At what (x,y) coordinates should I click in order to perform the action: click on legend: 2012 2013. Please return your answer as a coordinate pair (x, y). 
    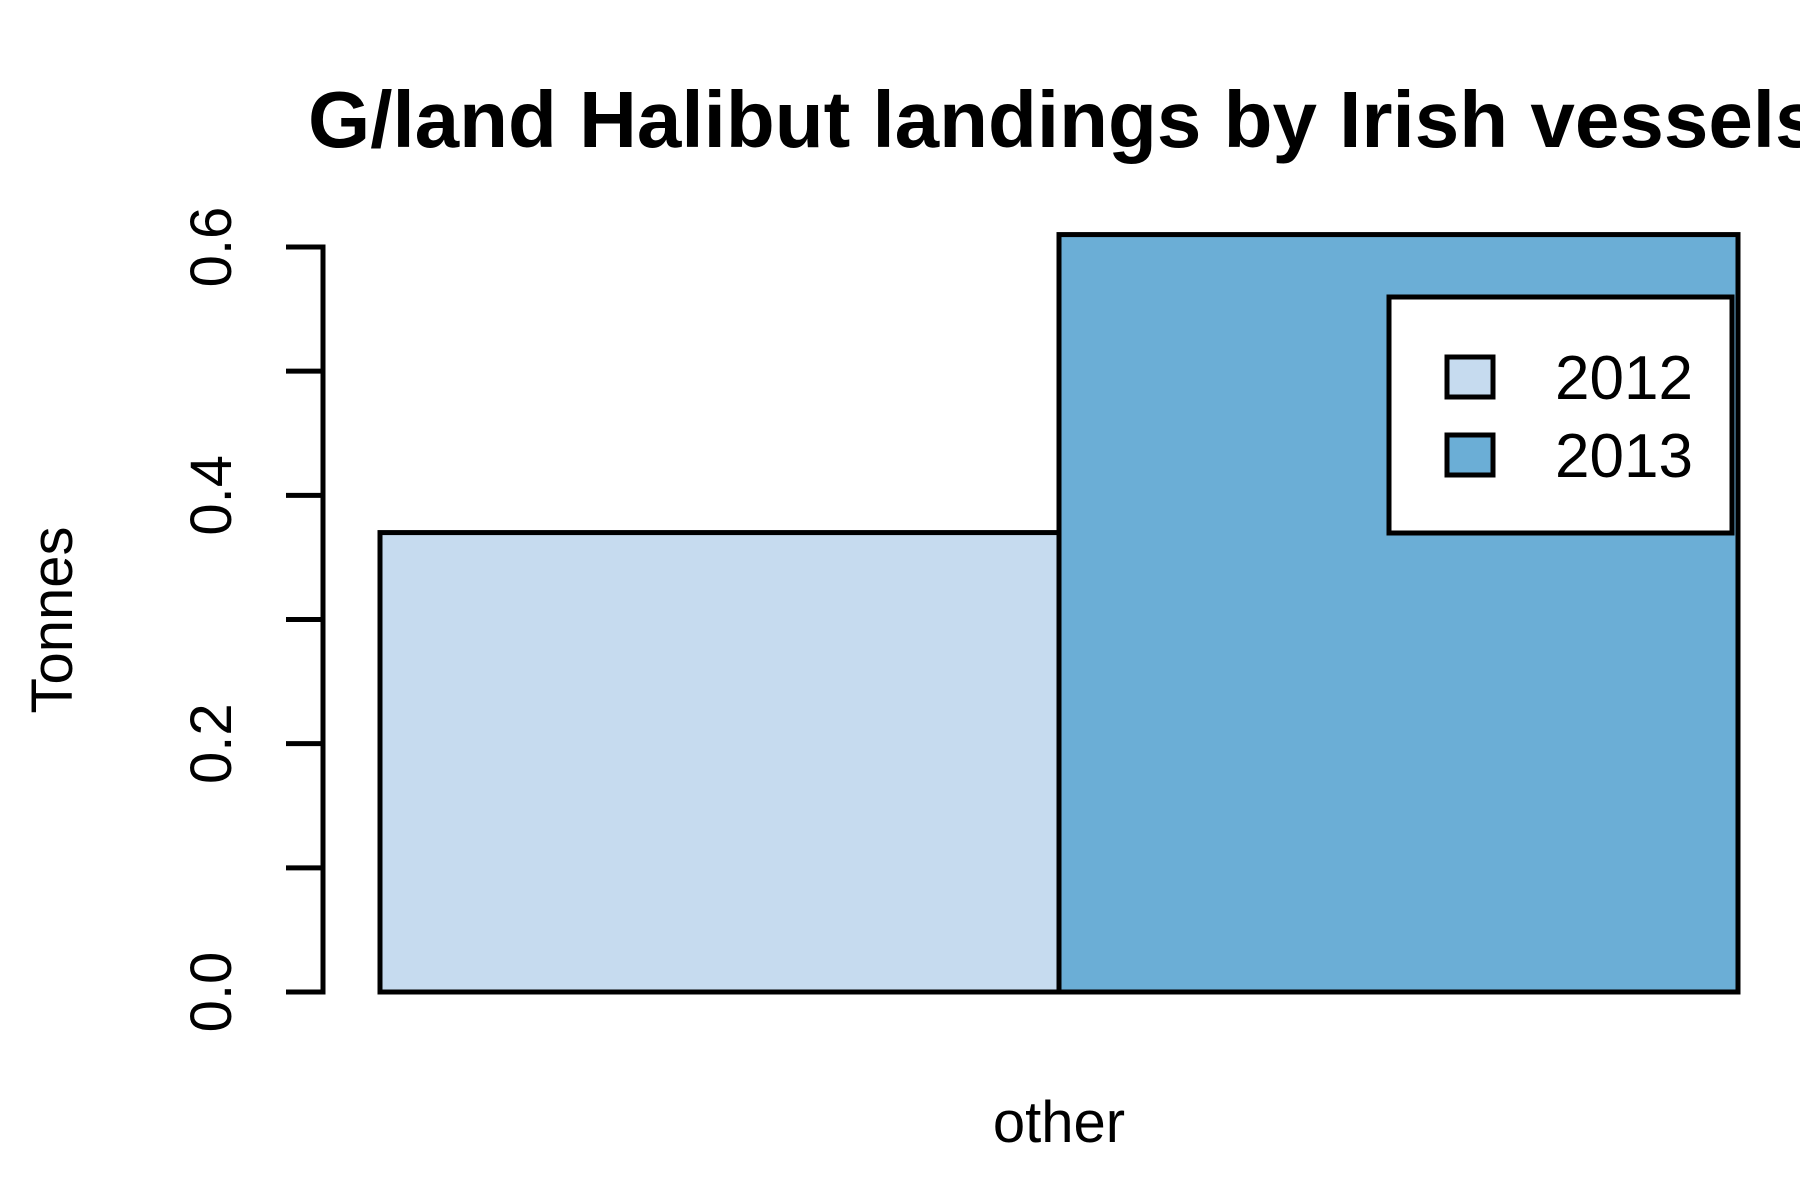
    Looking at the image, I should click on (1560, 415).